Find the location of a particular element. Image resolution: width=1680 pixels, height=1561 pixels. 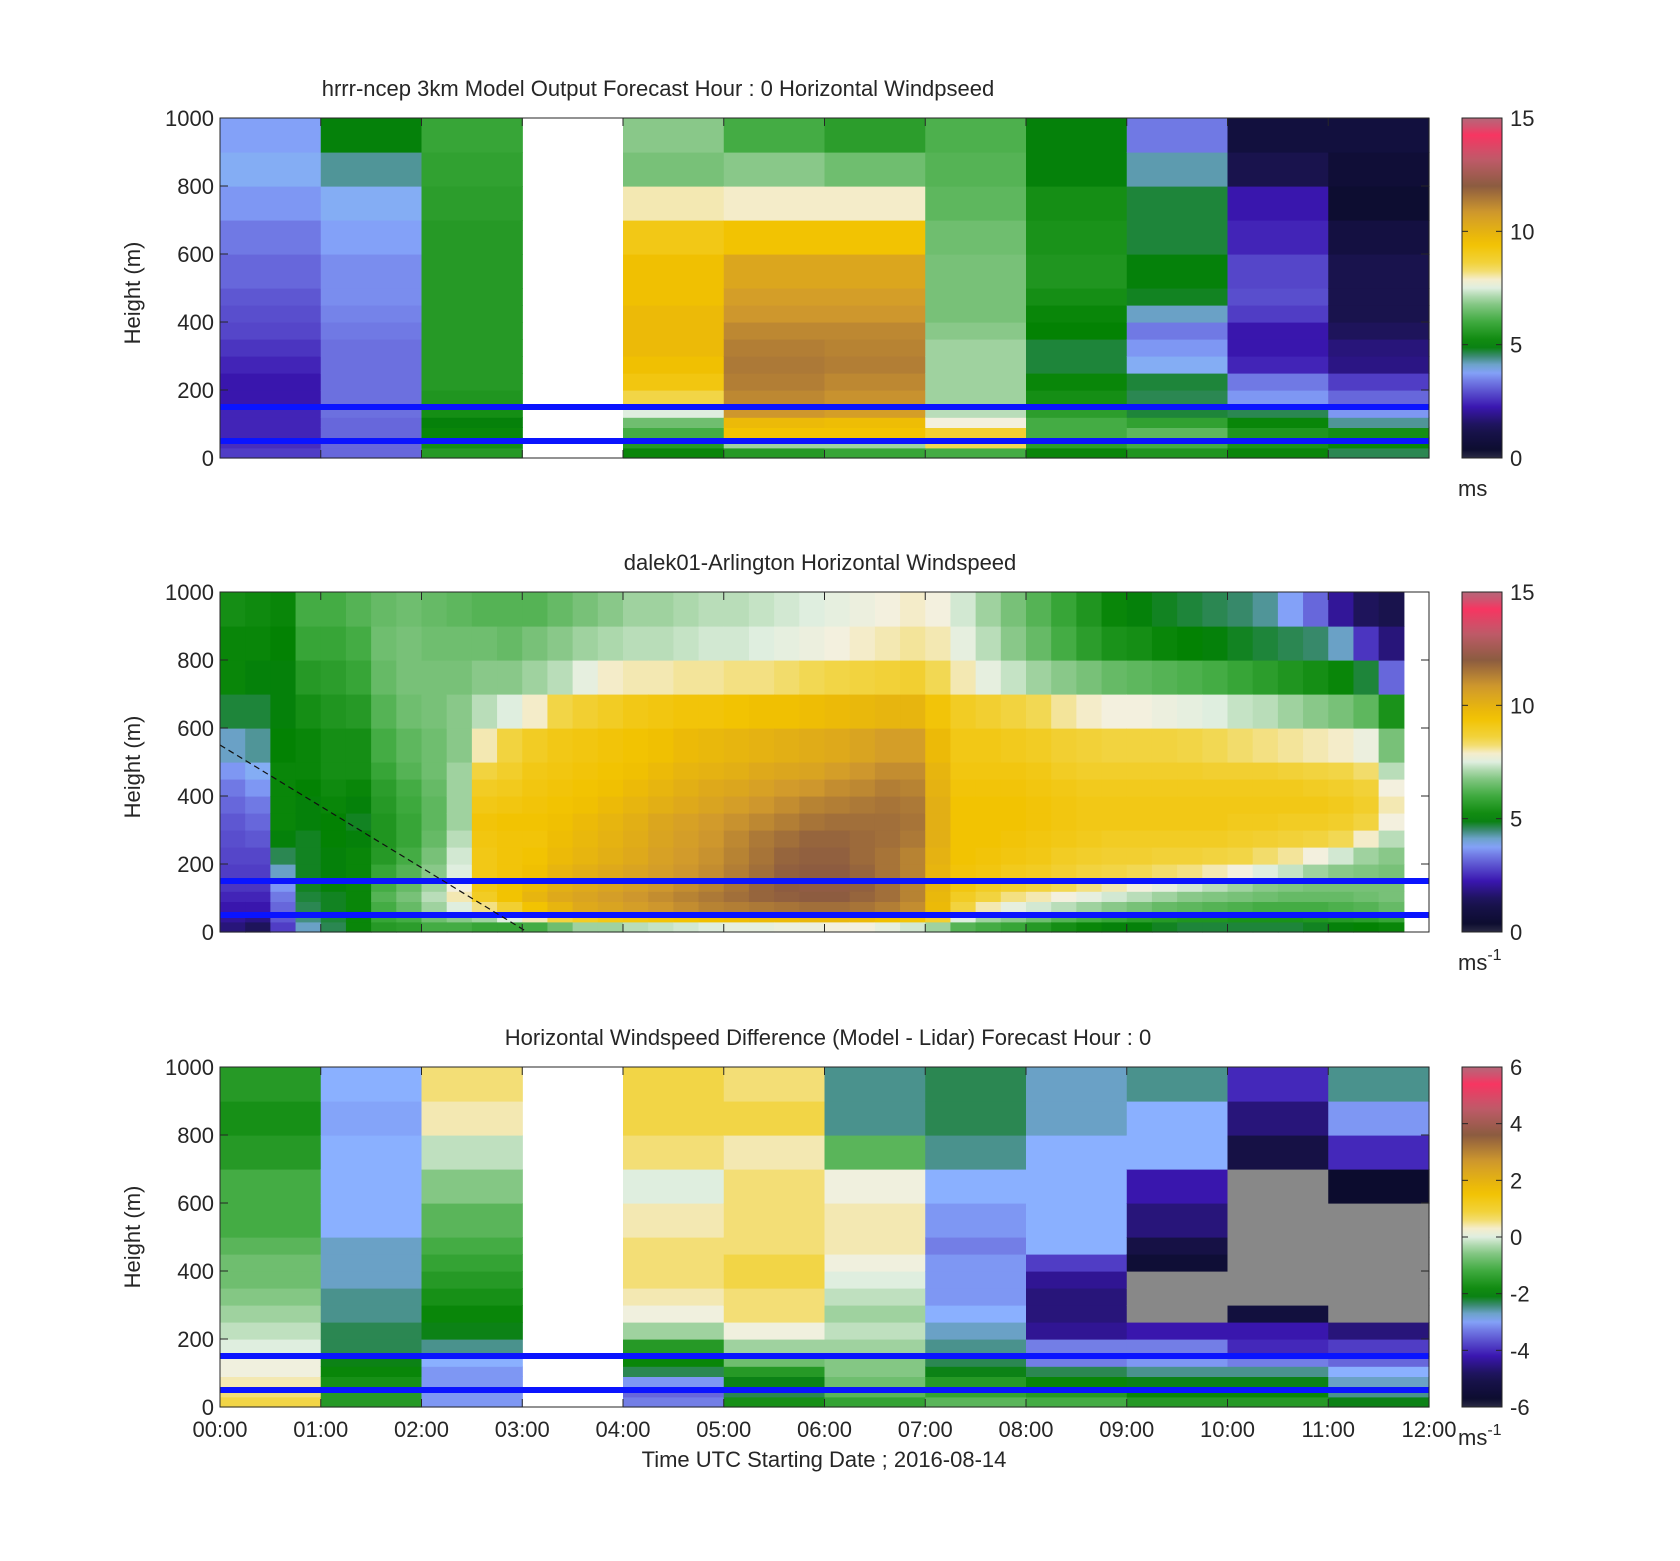

y-tick-label: 400 is located at coordinates (195, 1271).